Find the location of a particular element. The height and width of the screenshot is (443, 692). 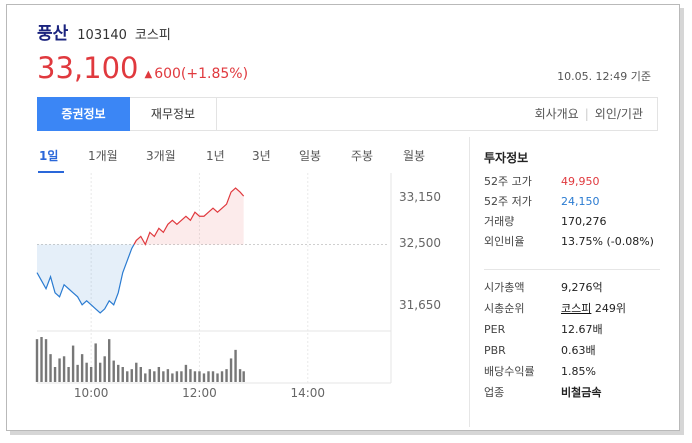

y-tick-label: 32,500 is located at coordinates (420, 243).